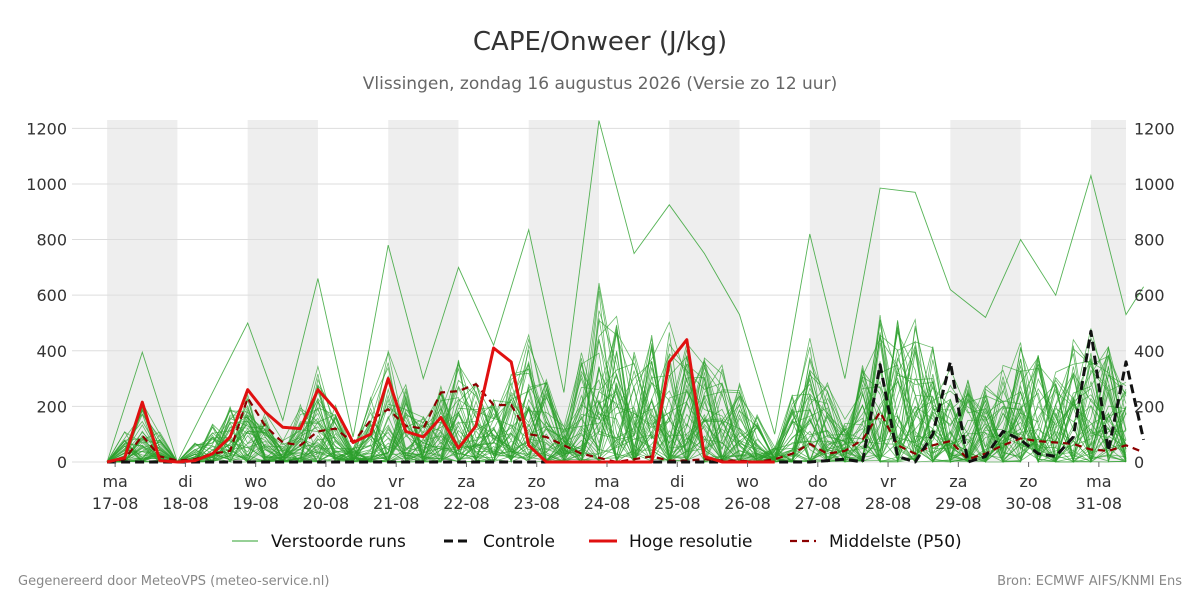 This screenshot has width=1200, height=600. What do you see at coordinates (677, 503) in the screenshot?
I see `x-tick-date: 25-08` at bounding box center [677, 503].